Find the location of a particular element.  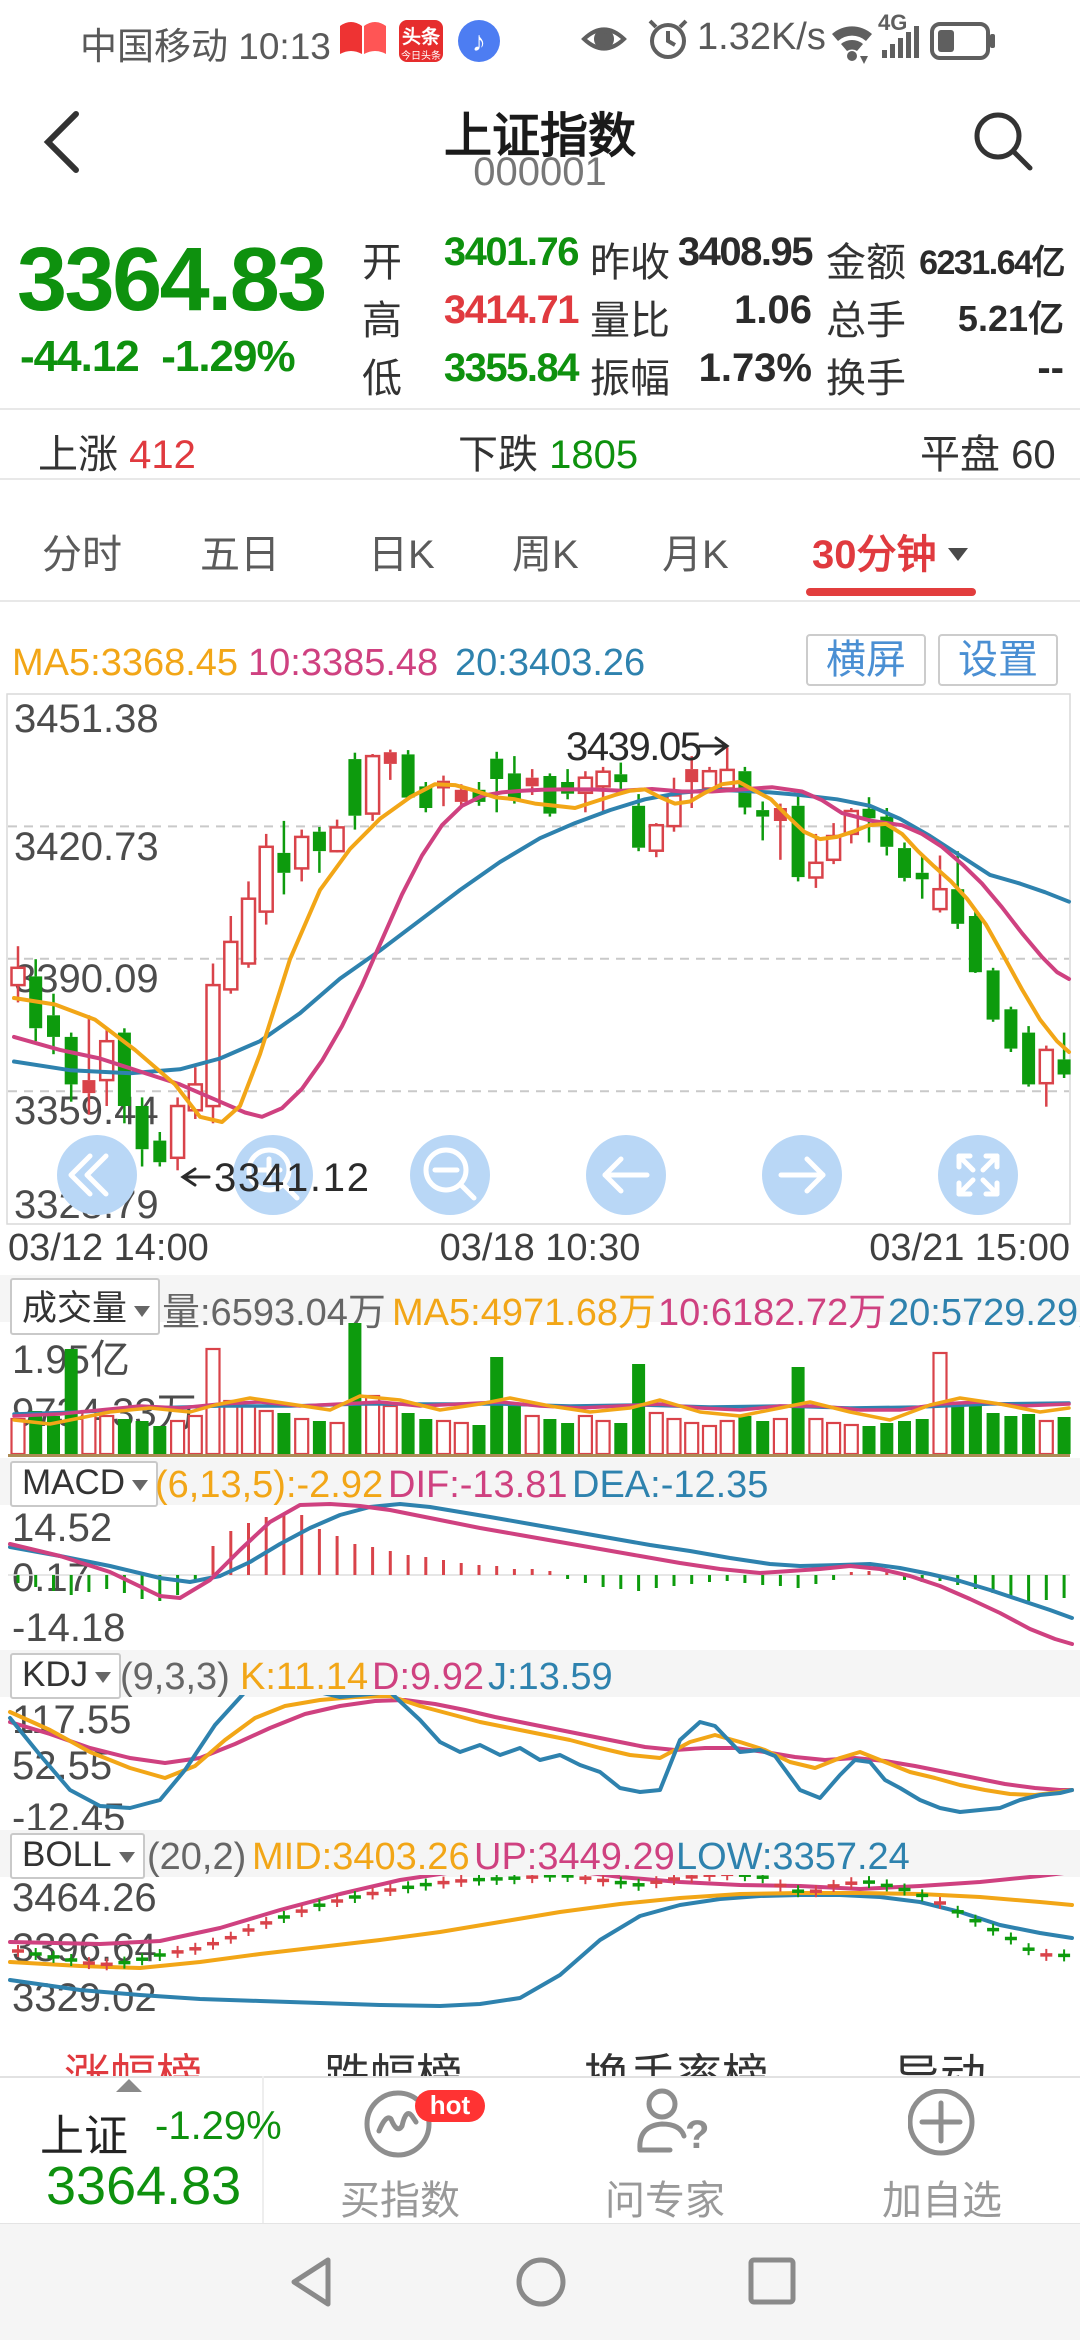

svg-text: 3359.44 is located at coordinates (86, 1111).